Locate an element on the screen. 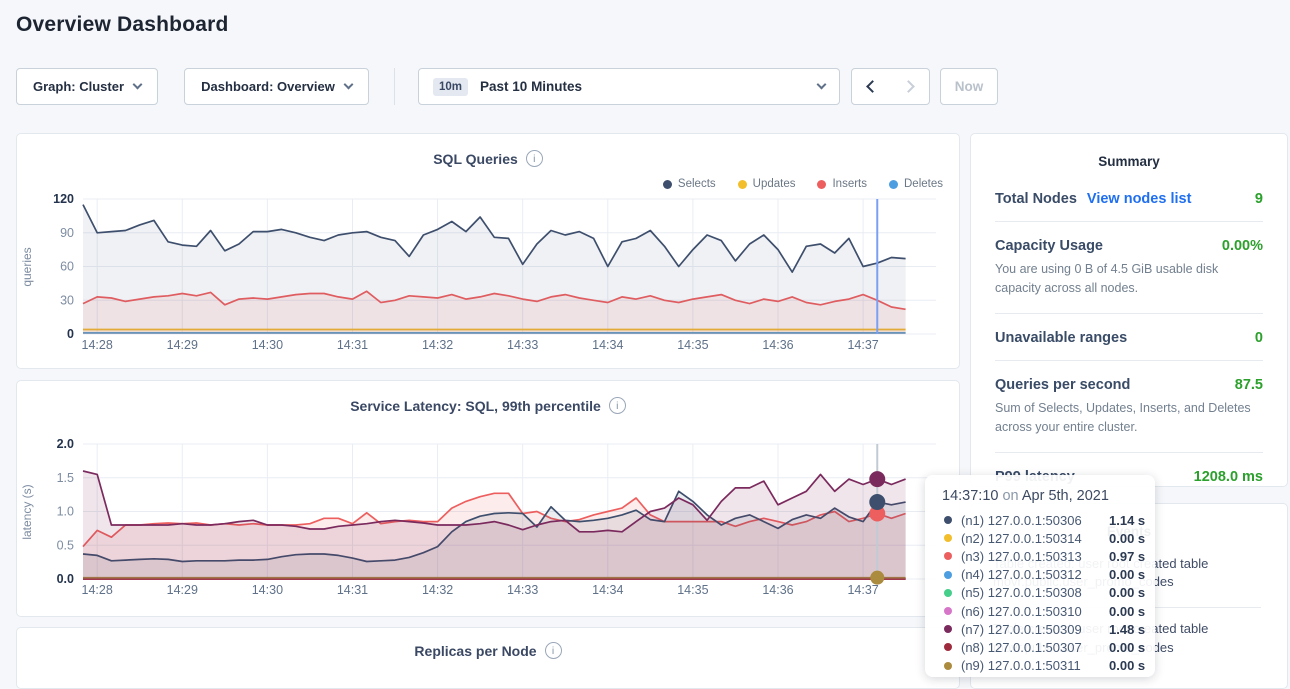 The width and height of the screenshot is (1290, 689). tooltip-row: (n2) 127.0.0.1:50314 0.00 s is located at coordinates (1048, 538).